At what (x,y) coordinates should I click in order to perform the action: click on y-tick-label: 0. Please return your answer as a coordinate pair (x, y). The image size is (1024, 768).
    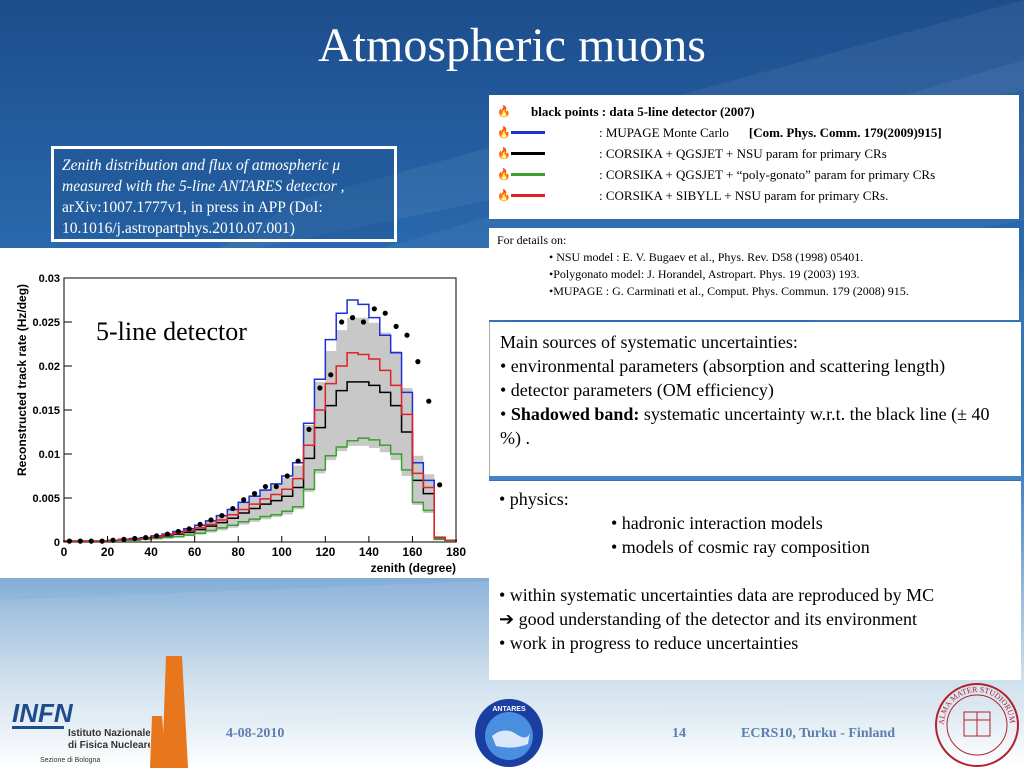
    Looking at the image, I should click on (57, 543).